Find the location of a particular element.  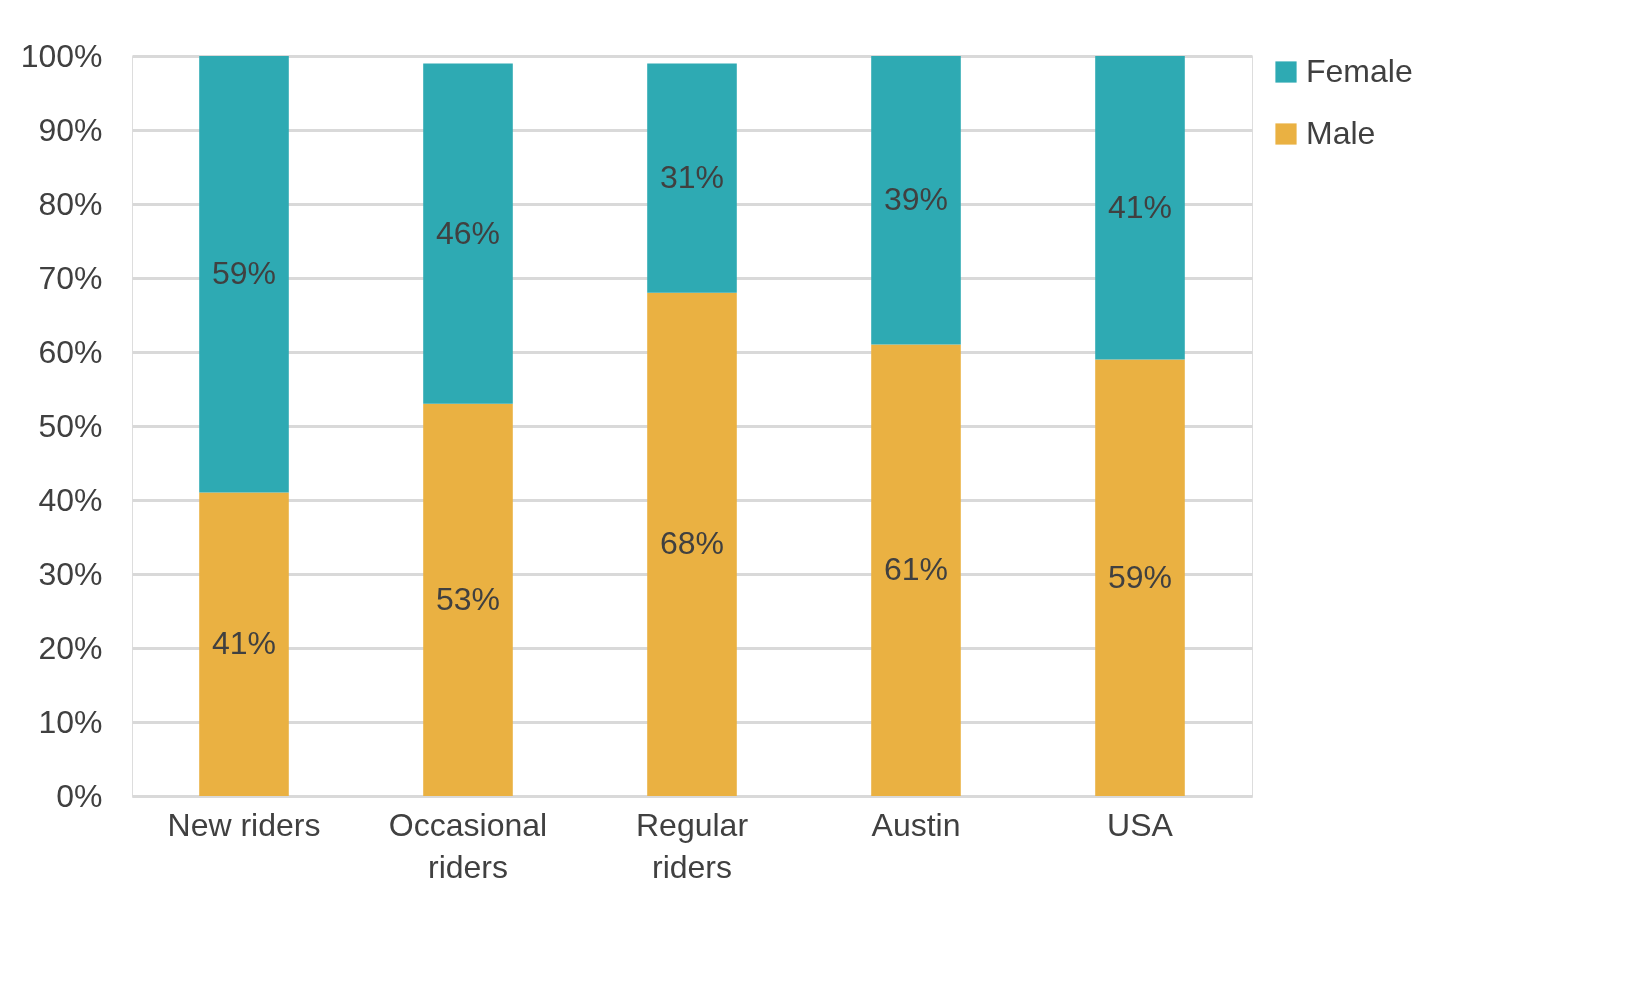

y-tick-label: 80% is located at coordinates (70, 203).